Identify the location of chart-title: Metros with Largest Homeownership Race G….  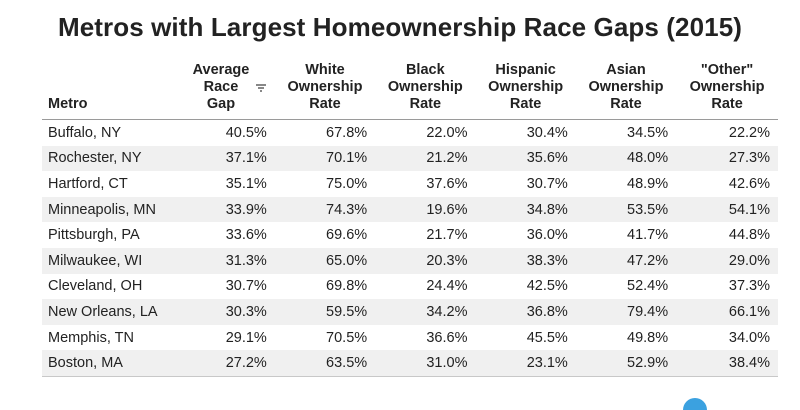
(400, 27).